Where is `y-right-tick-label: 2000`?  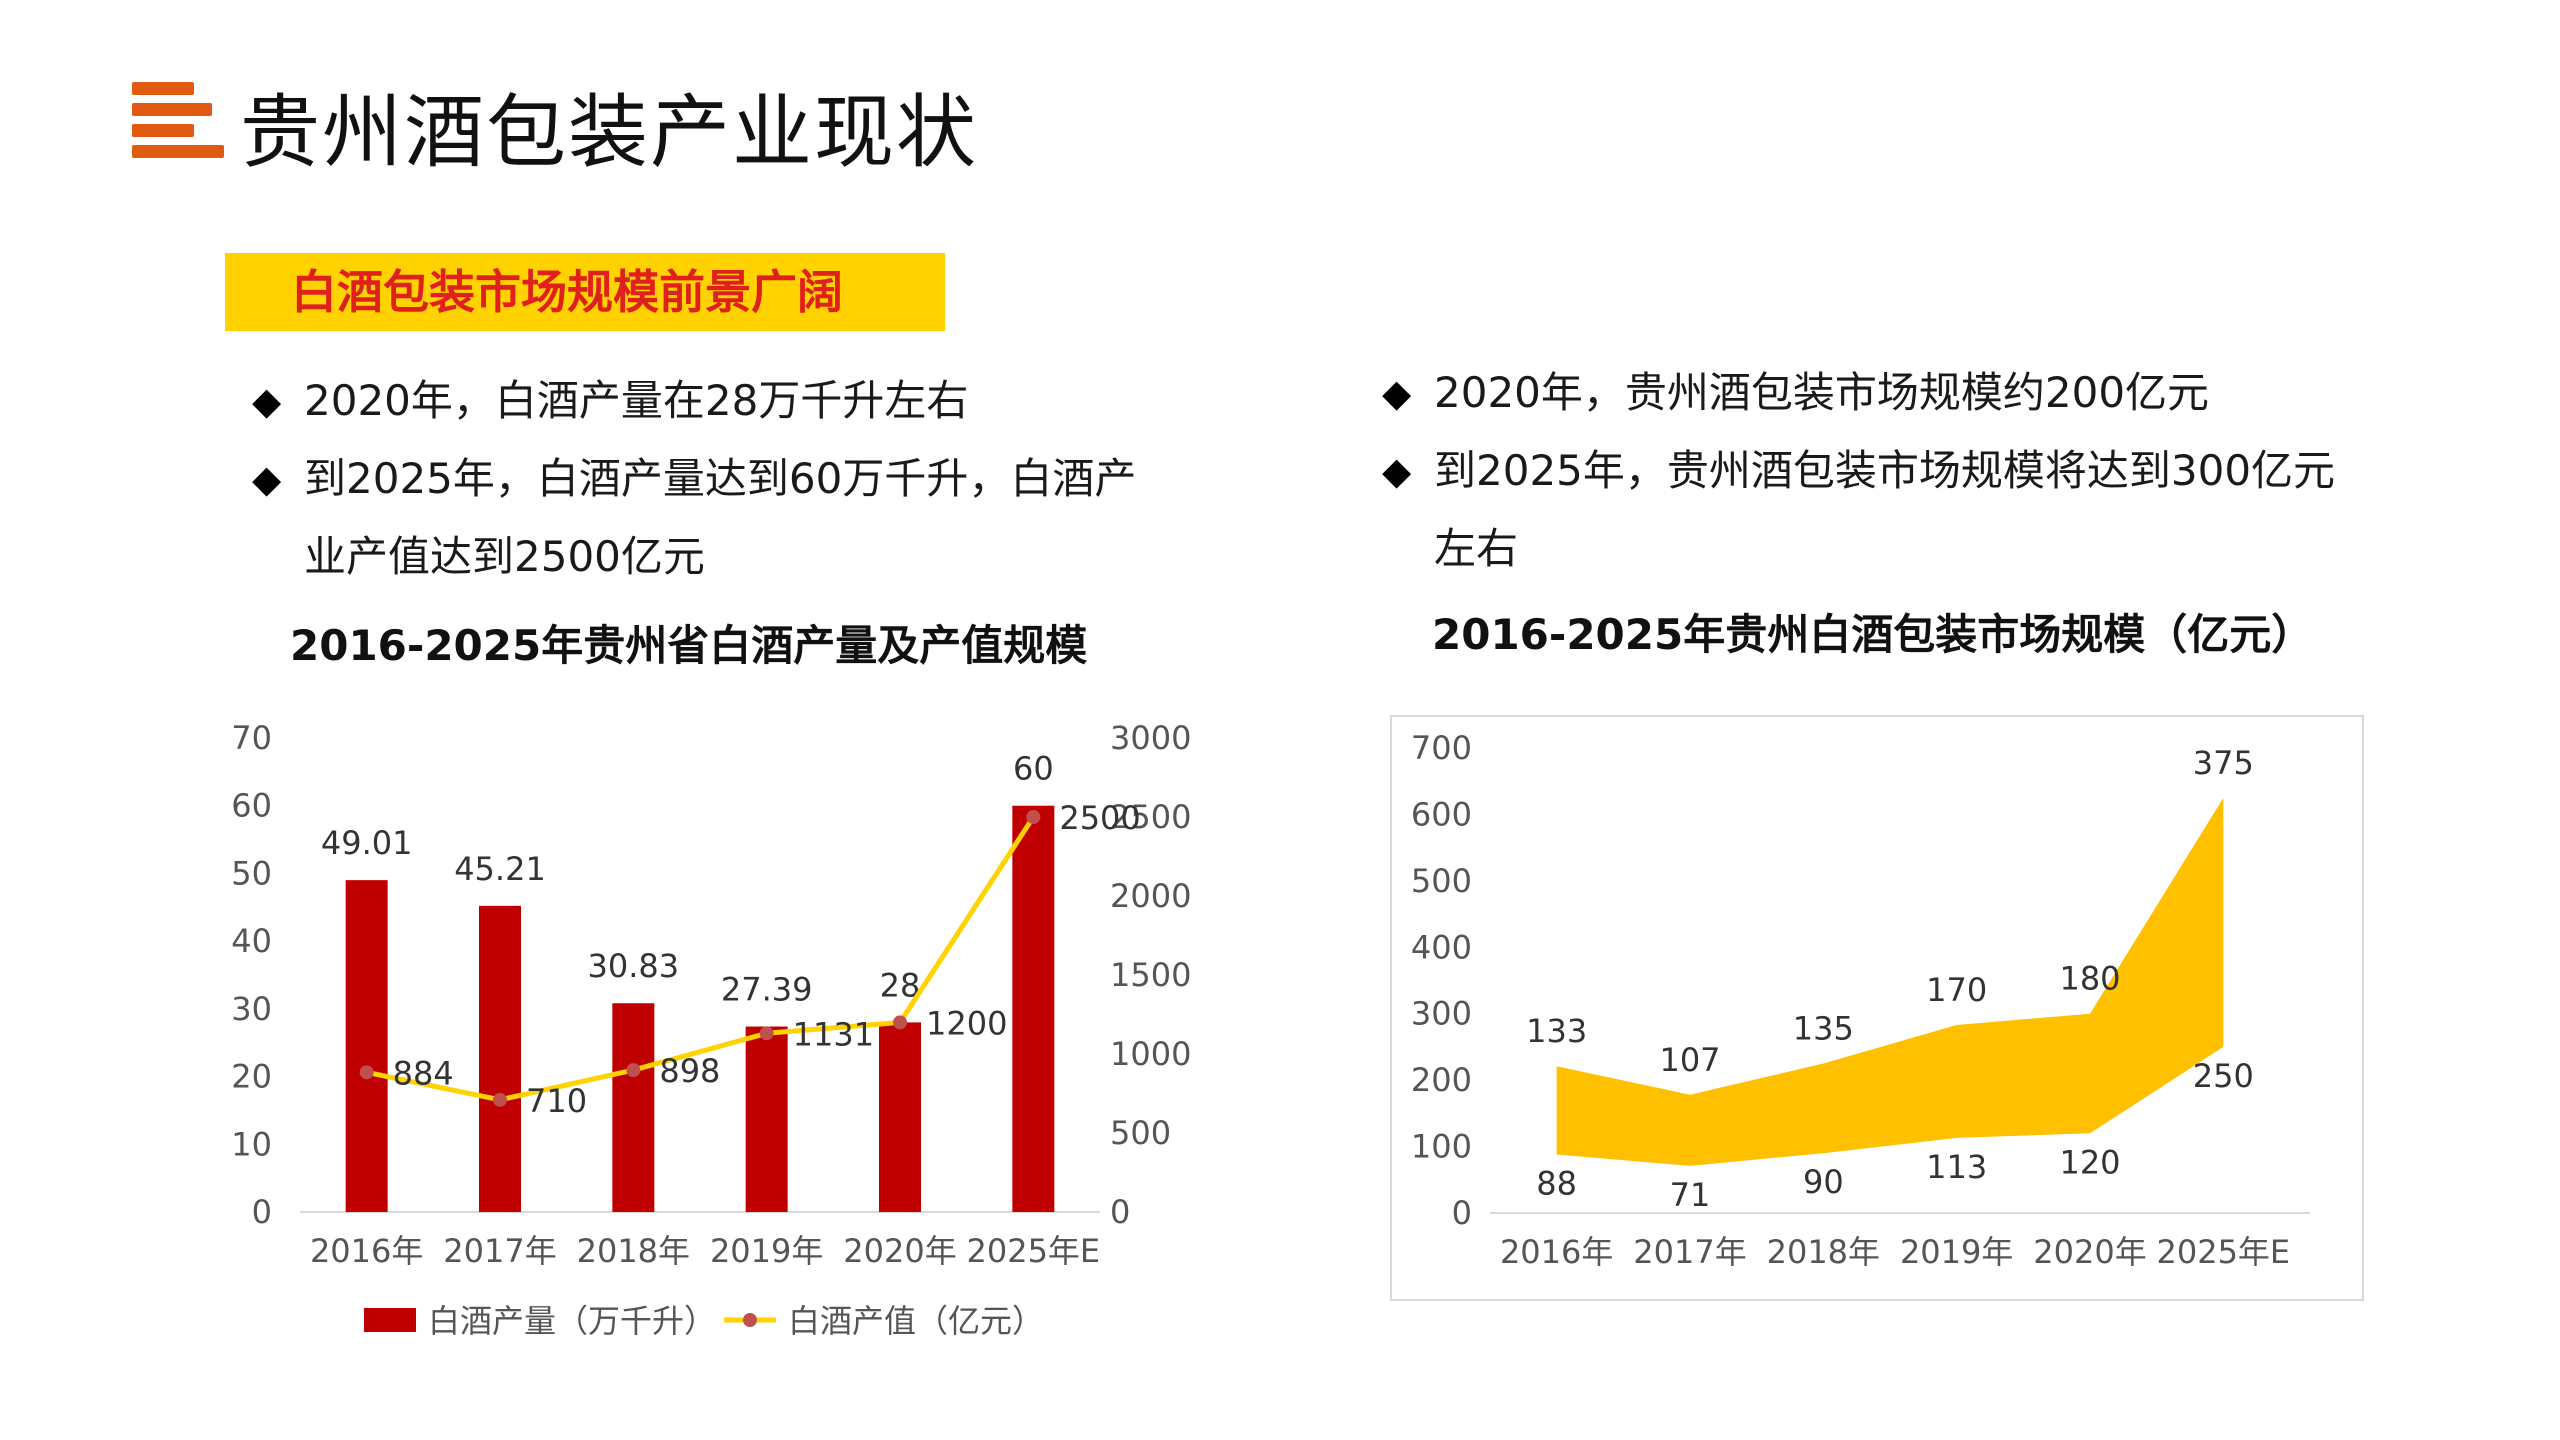 y-right-tick-label: 2000 is located at coordinates (1150, 896).